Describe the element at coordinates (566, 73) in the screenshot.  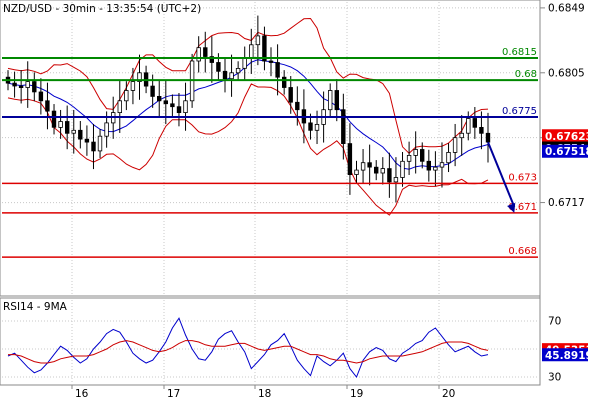
I see `y-tick-label: 0.6805` at that location.